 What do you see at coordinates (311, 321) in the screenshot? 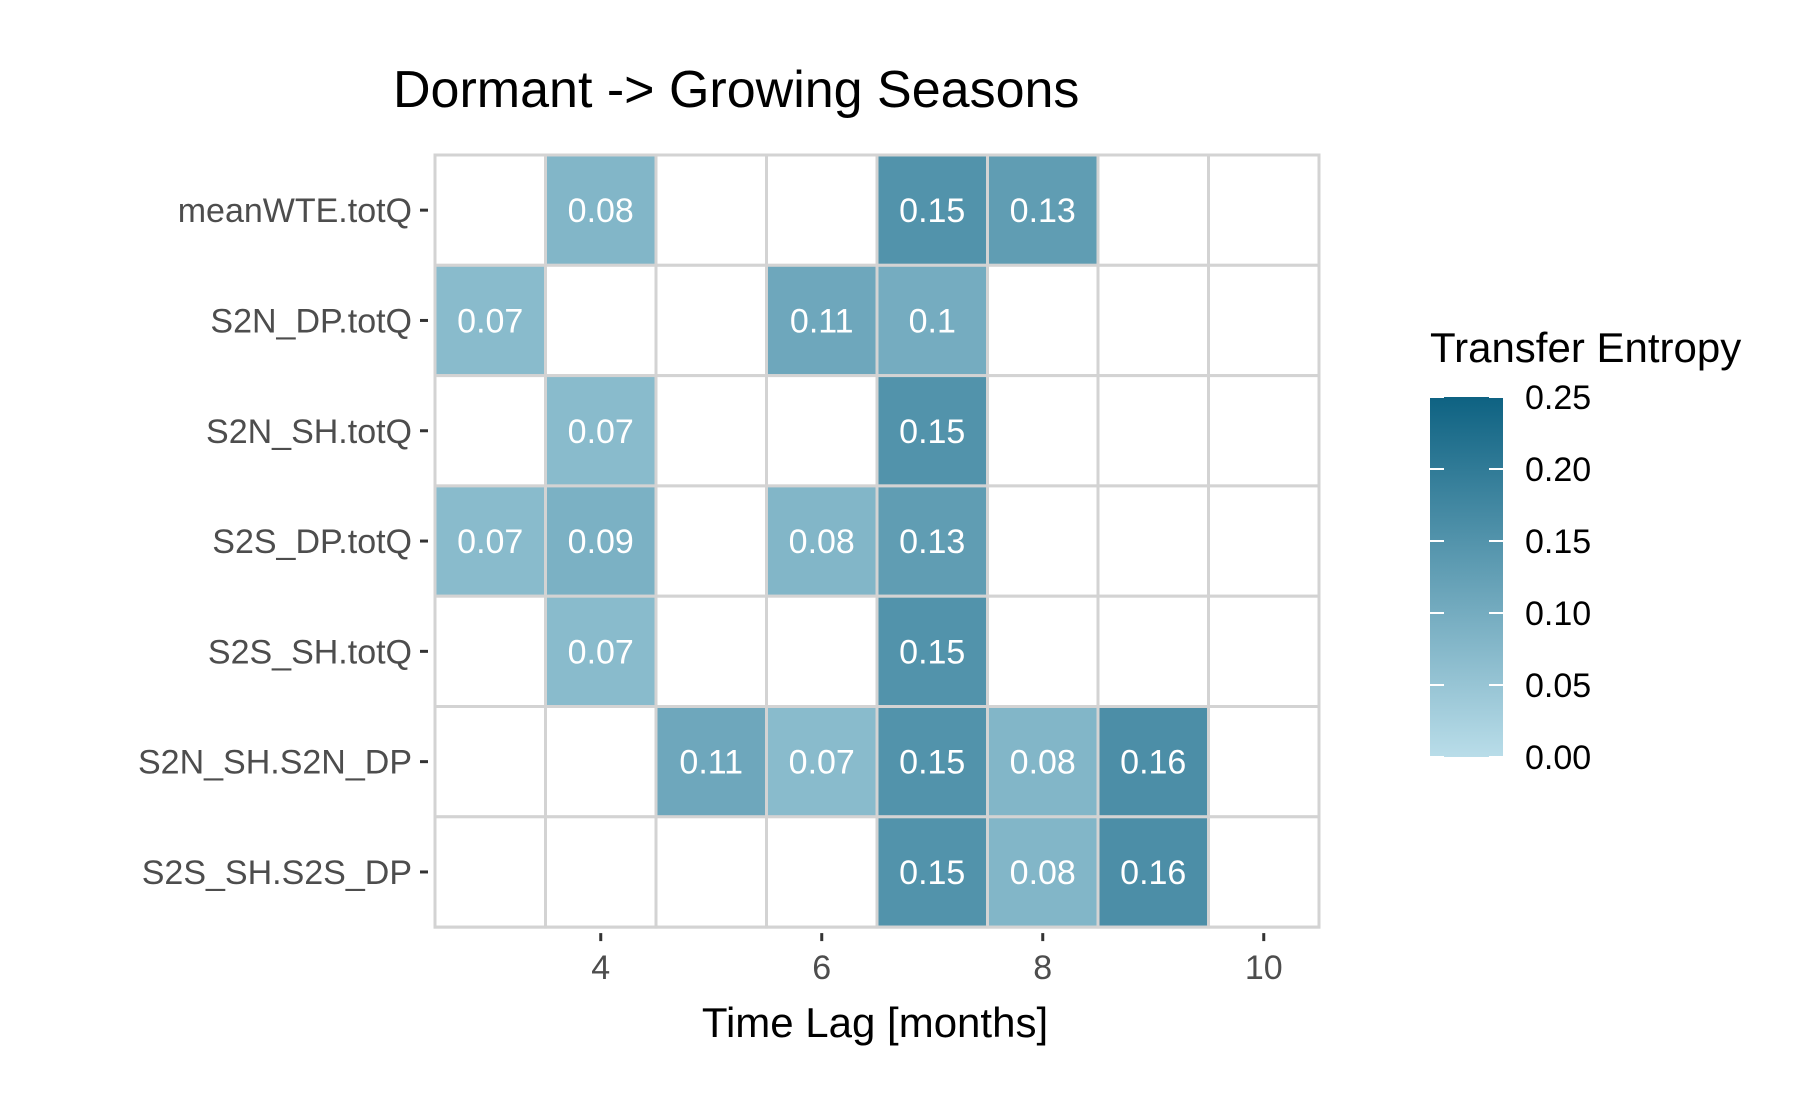
I see `y-tick-label: S2N_DP.totQ` at bounding box center [311, 321].